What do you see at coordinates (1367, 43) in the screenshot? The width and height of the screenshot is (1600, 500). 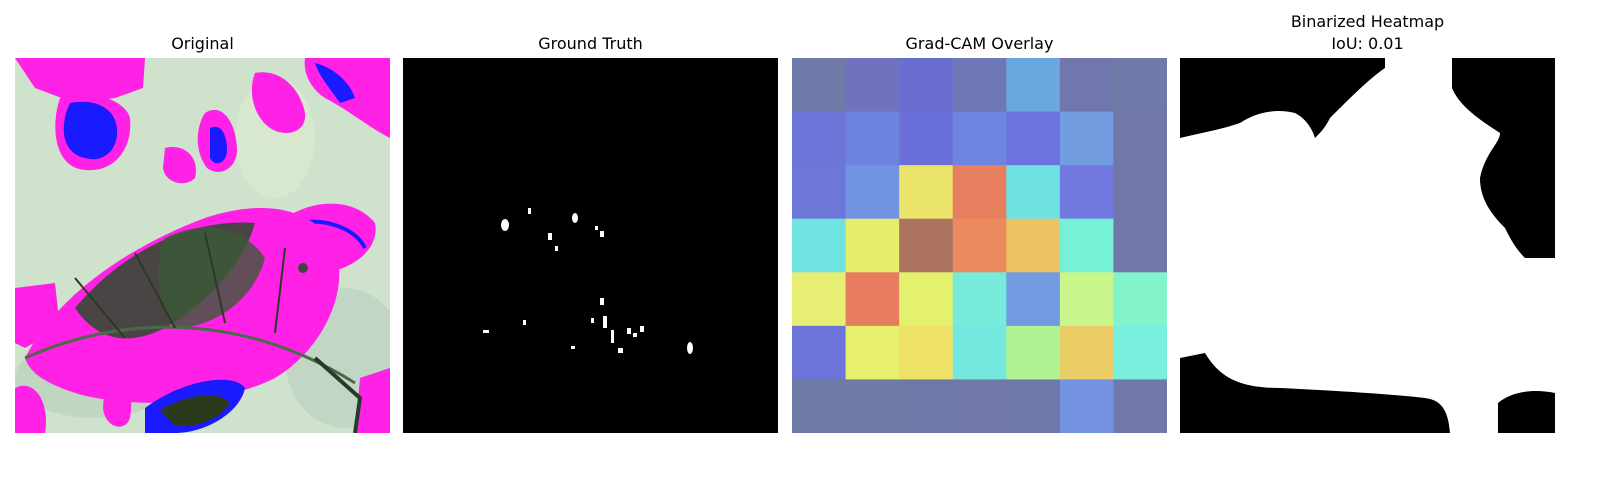 I see `panel-subtitle-iou: IoU: 0.01` at bounding box center [1367, 43].